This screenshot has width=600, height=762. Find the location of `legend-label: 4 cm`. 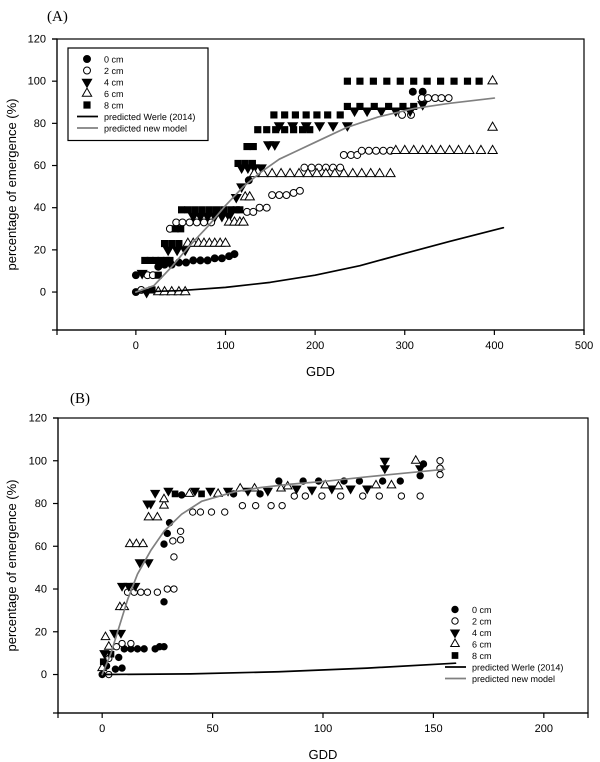

legend-label: 4 cm is located at coordinates (114, 82).